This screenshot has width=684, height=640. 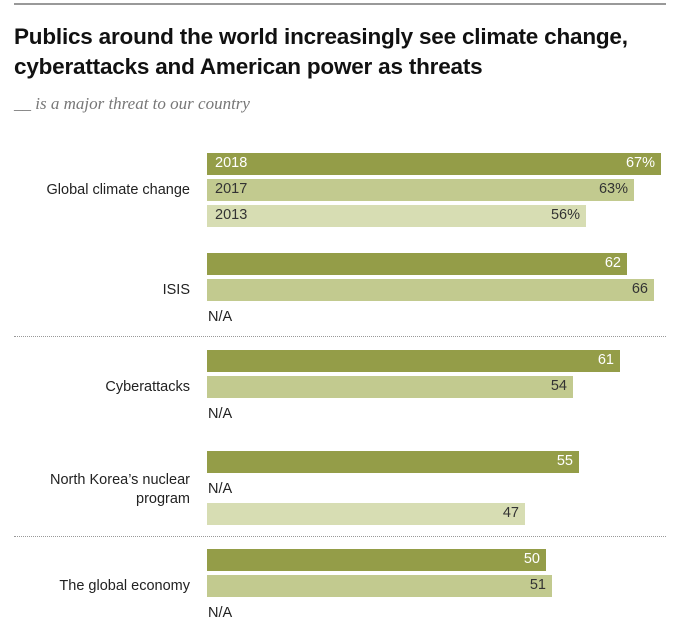 What do you see at coordinates (366, 514) in the screenshot?
I see `bar-2013: 47` at bounding box center [366, 514].